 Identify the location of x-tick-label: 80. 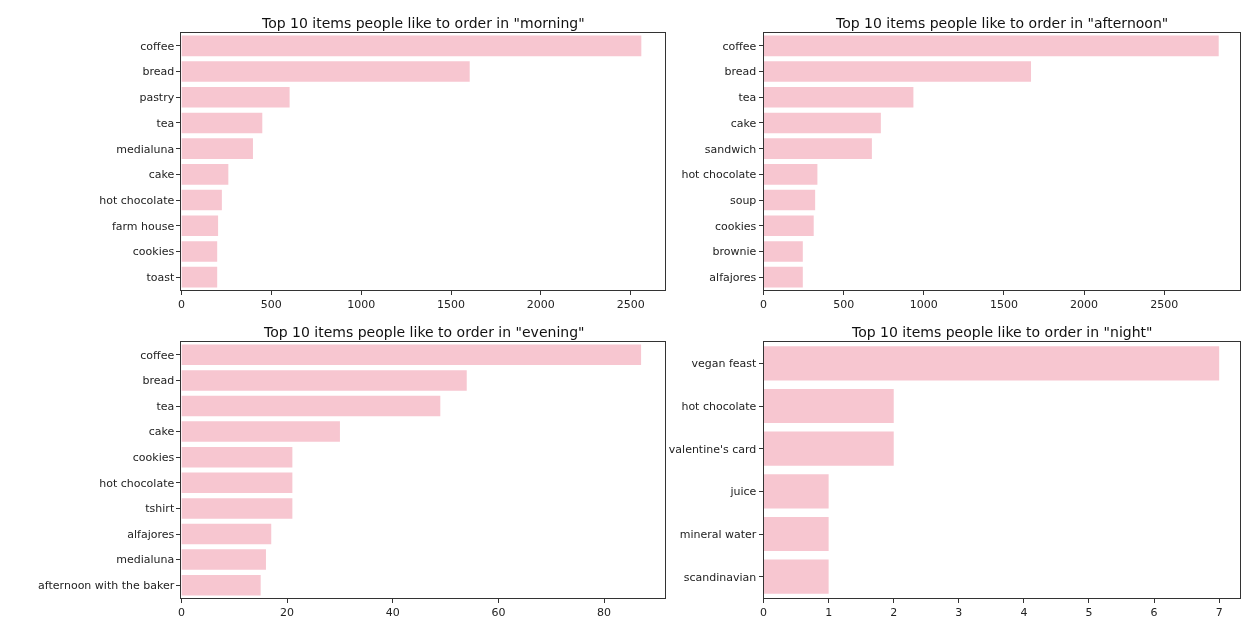
(604, 612).